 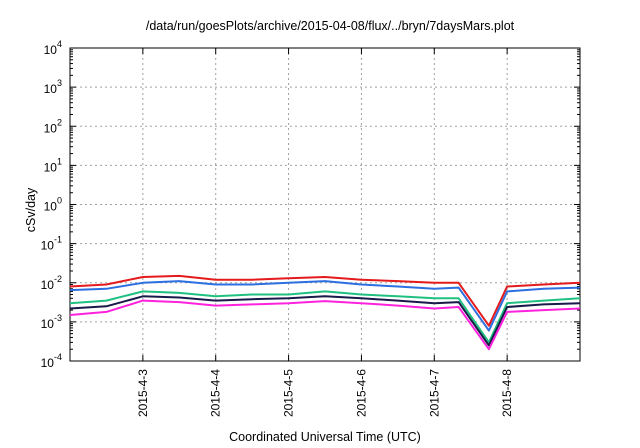 What do you see at coordinates (51, 361) in the screenshot?
I see `y-tick-label: 10⁻⁴` at bounding box center [51, 361].